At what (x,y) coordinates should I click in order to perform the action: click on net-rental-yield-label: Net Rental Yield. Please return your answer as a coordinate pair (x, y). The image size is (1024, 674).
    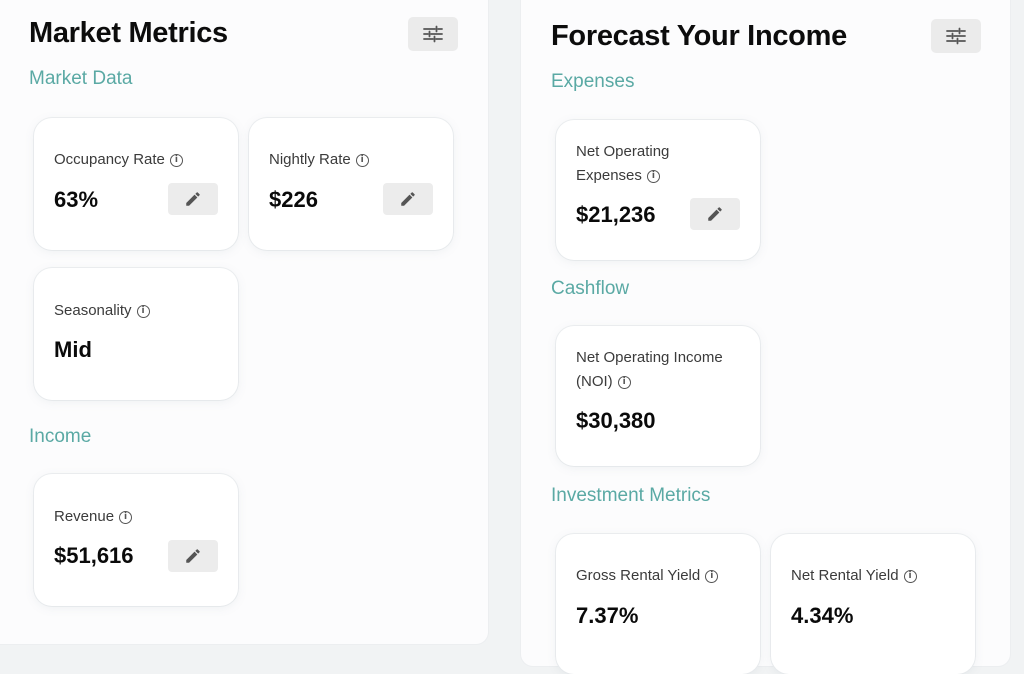
    Looking at the image, I should click on (845, 575).